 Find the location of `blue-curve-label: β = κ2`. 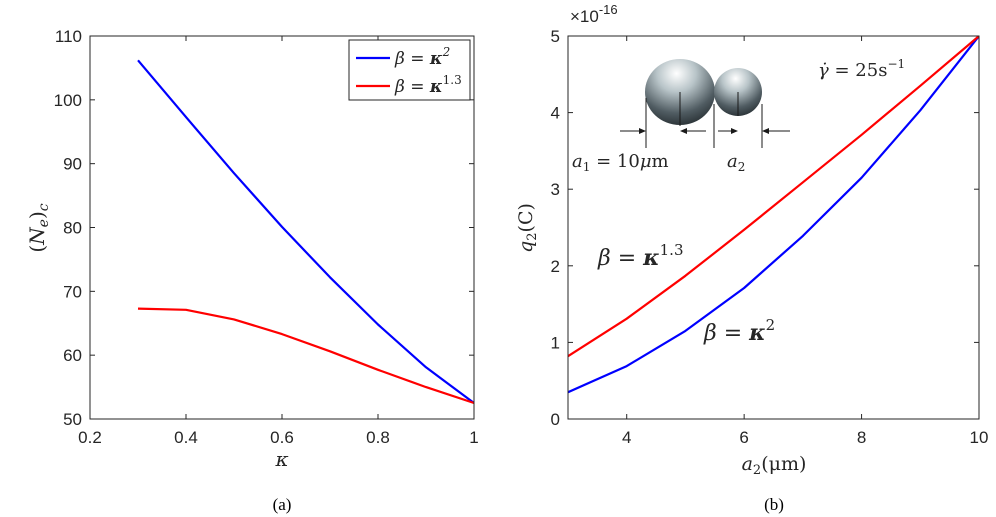

blue-curve-label: β = κ2 is located at coordinates (739, 331).